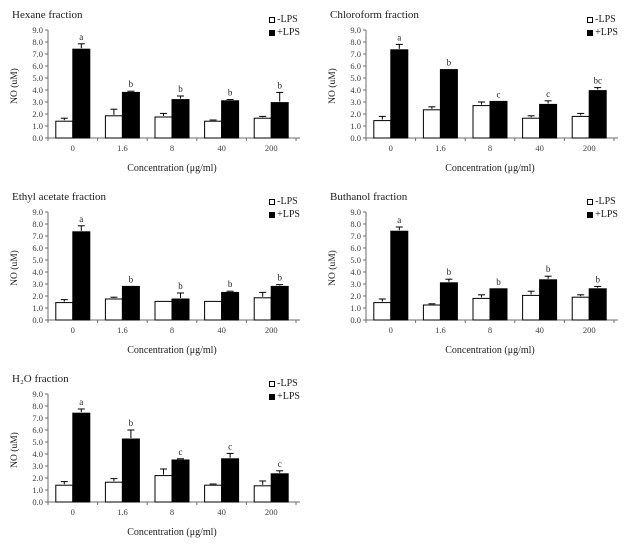 This screenshot has width=636, height=548. What do you see at coordinates (490, 148) in the screenshot?
I see `x-category-label: 8` at bounding box center [490, 148].